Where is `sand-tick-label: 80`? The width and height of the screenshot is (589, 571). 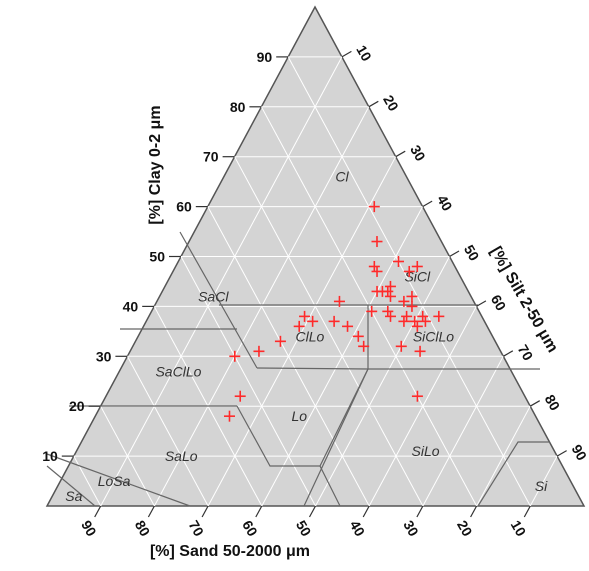 sand-tick-label: 80 is located at coordinates (143, 529).